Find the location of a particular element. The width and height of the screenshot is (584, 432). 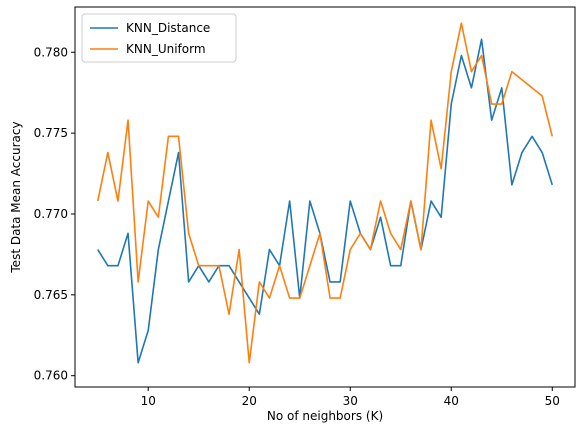

legend-box is located at coordinates (159, 38).